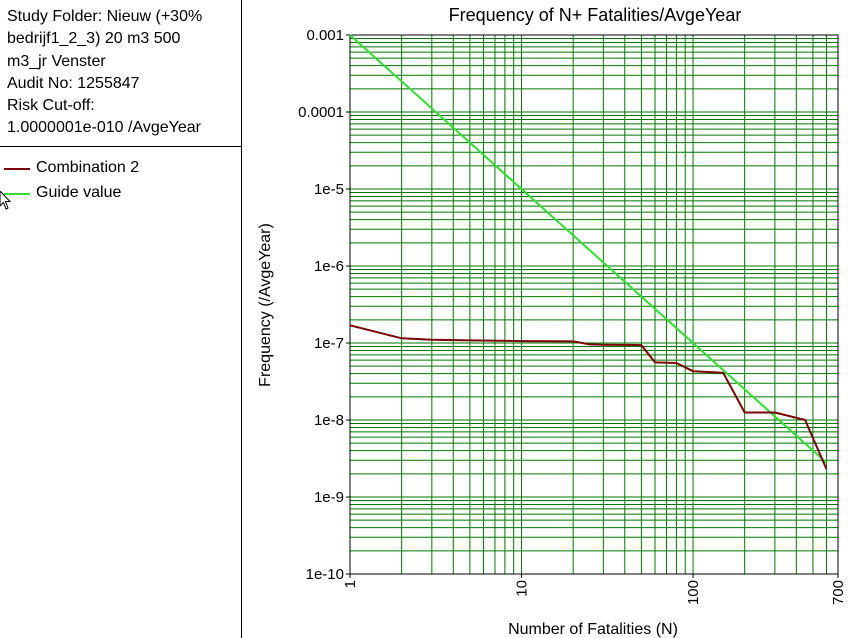  I want to click on legend-item-combination-2: Combination 2, so click(120, 170).